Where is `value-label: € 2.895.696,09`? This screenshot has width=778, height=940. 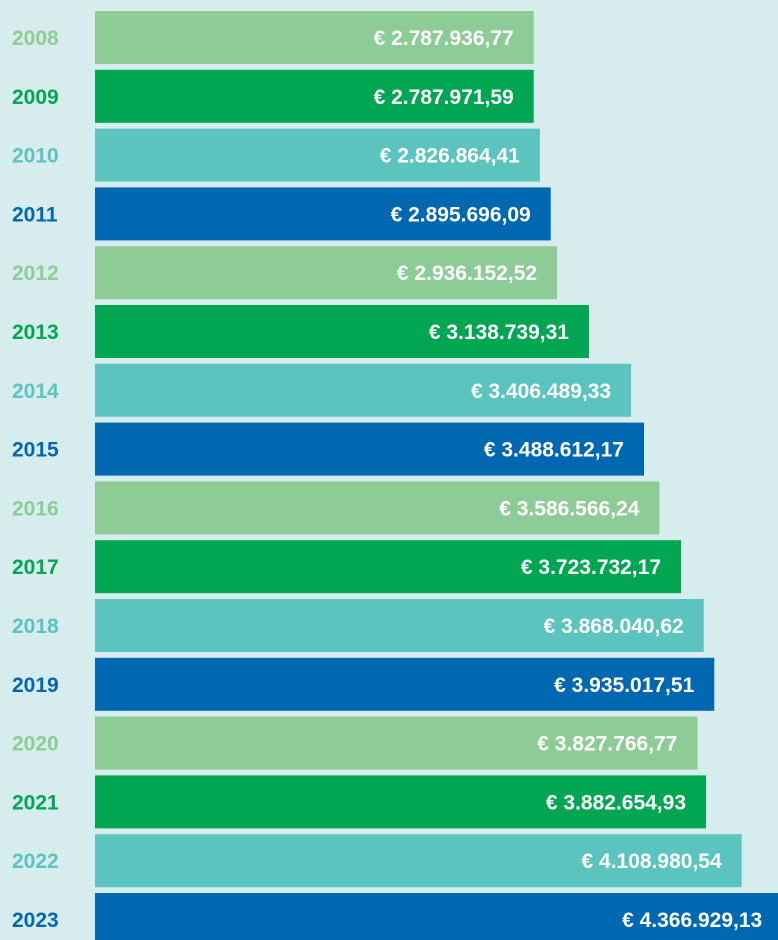 value-label: € 2.895.696,09 is located at coordinates (461, 214).